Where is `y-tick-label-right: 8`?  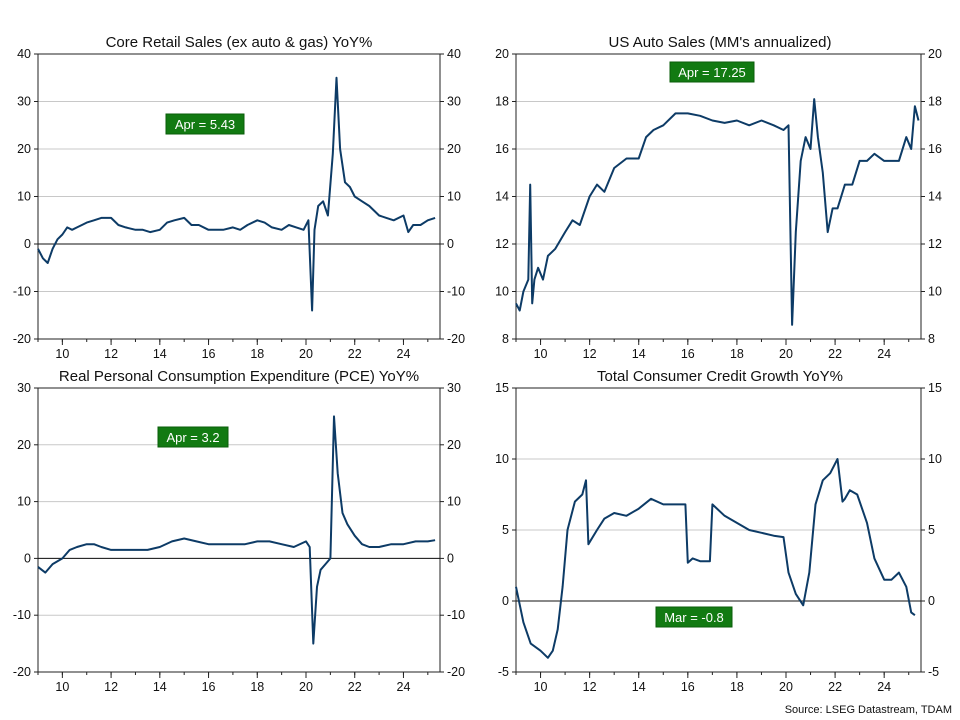 y-tick-label-right: 8 is located at coordinates (931, 339).